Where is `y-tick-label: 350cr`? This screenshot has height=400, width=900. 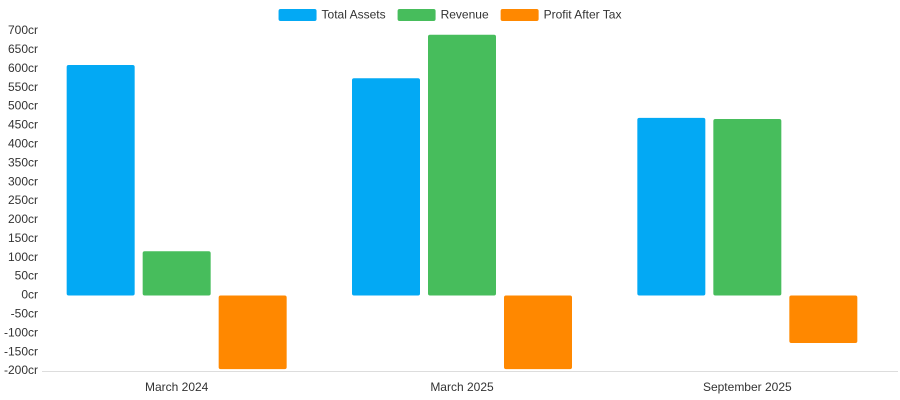
y-tick-label: 350cr is located at coordinates (23, 162).